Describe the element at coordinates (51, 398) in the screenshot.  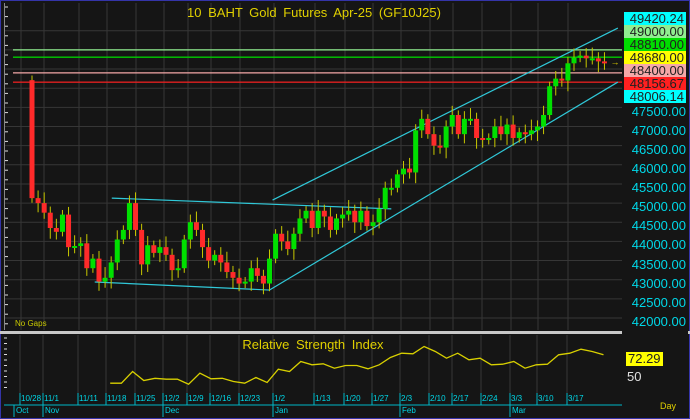
I see `date-label: 11/1` at that location.